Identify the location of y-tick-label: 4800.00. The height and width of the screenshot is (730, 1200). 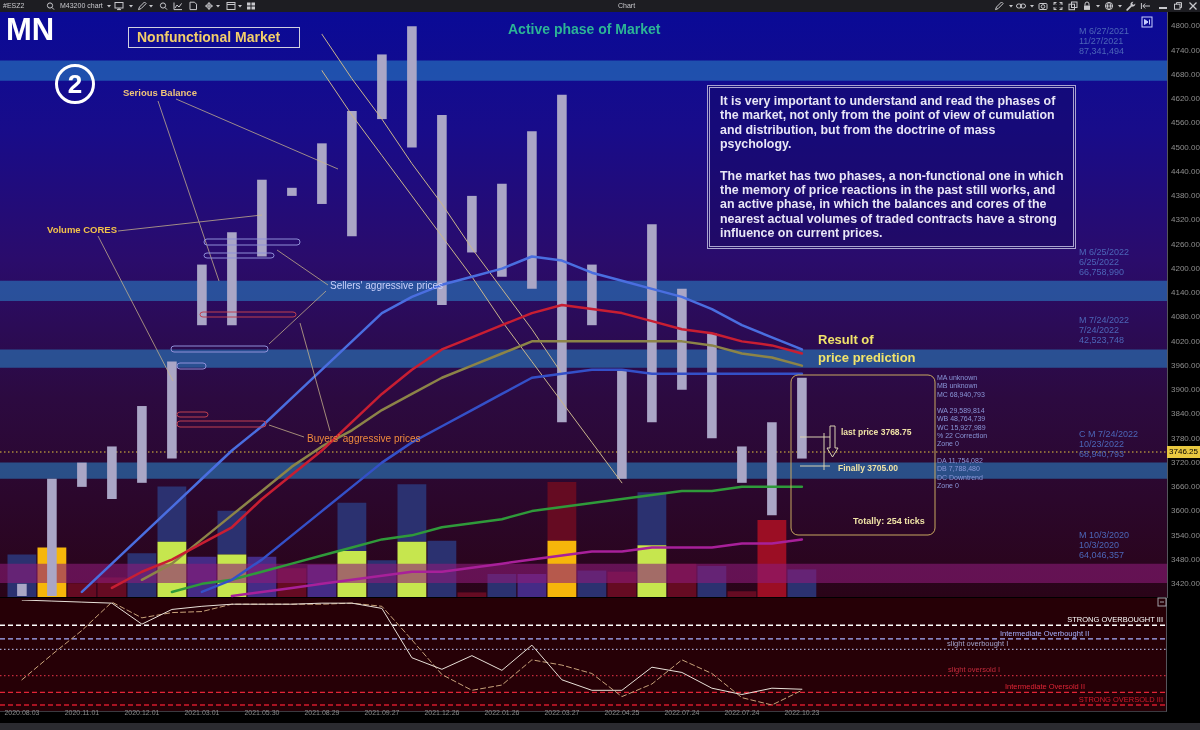
(1185, 26).